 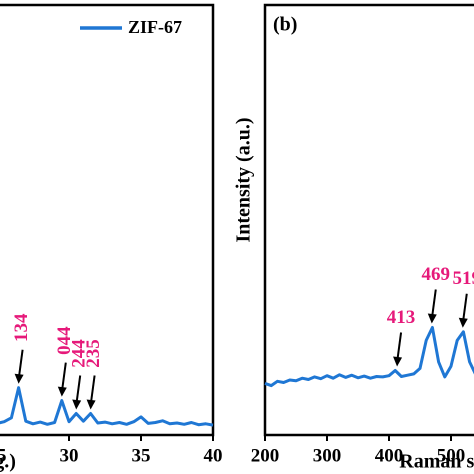 What do you see at coordinates (213, 455) in the screenshot?
I see `x-tick-label: 40` at bounding box center [213, 455].